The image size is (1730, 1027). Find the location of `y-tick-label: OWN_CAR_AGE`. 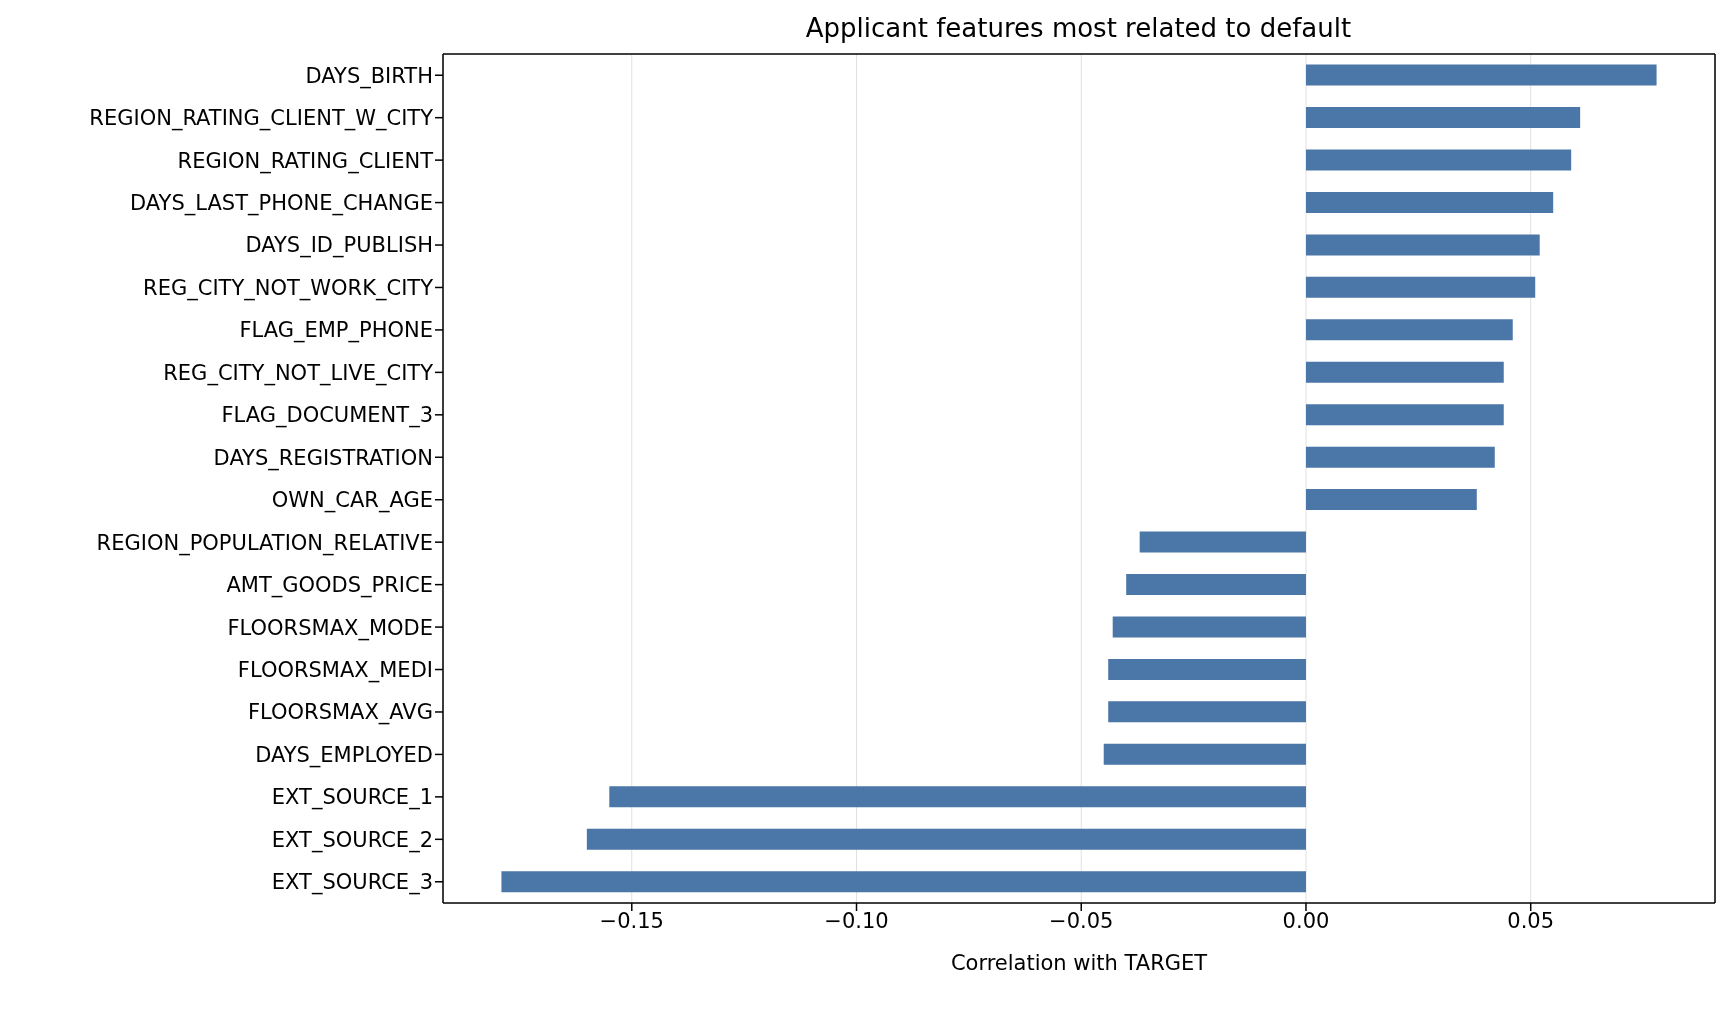

y-tick-label: OWN_CAR_AGE is located at coordinates (352, 501).